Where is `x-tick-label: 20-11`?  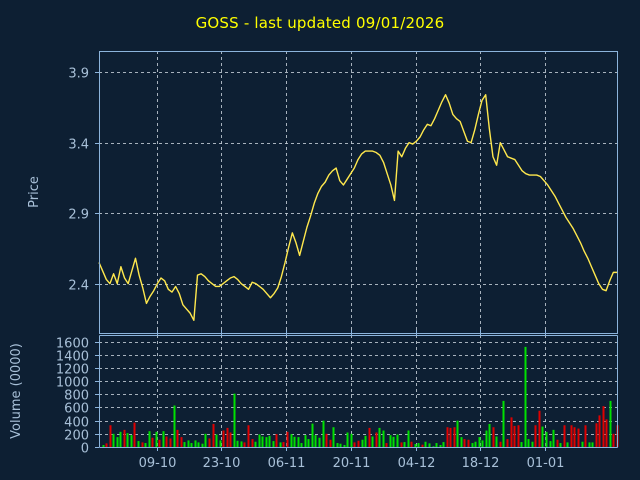 x-tick-label: 20-11 is located at coordinates (352, 463).